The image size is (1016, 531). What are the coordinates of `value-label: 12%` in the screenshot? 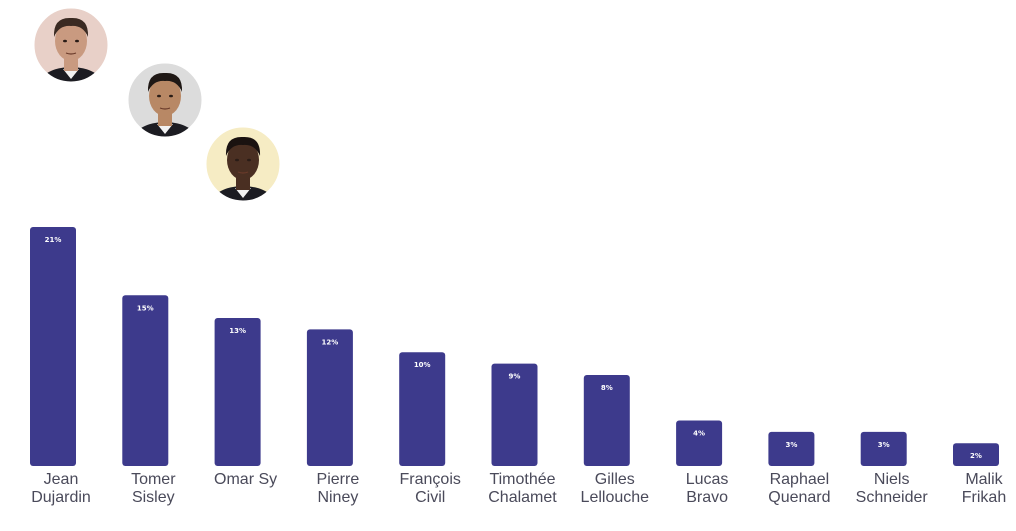 It's located at (330, 342).